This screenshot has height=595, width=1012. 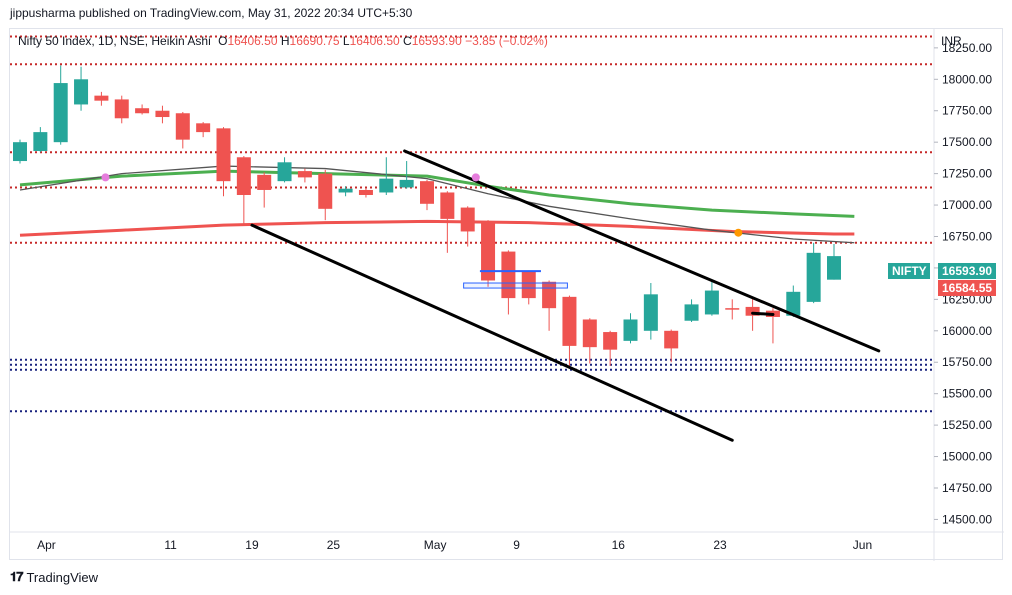 What do you see at coordinates (506, 41) in the screenshot?
I see `legend-change: −3.85 (−0.02%)` at bounding box center [506, 41].